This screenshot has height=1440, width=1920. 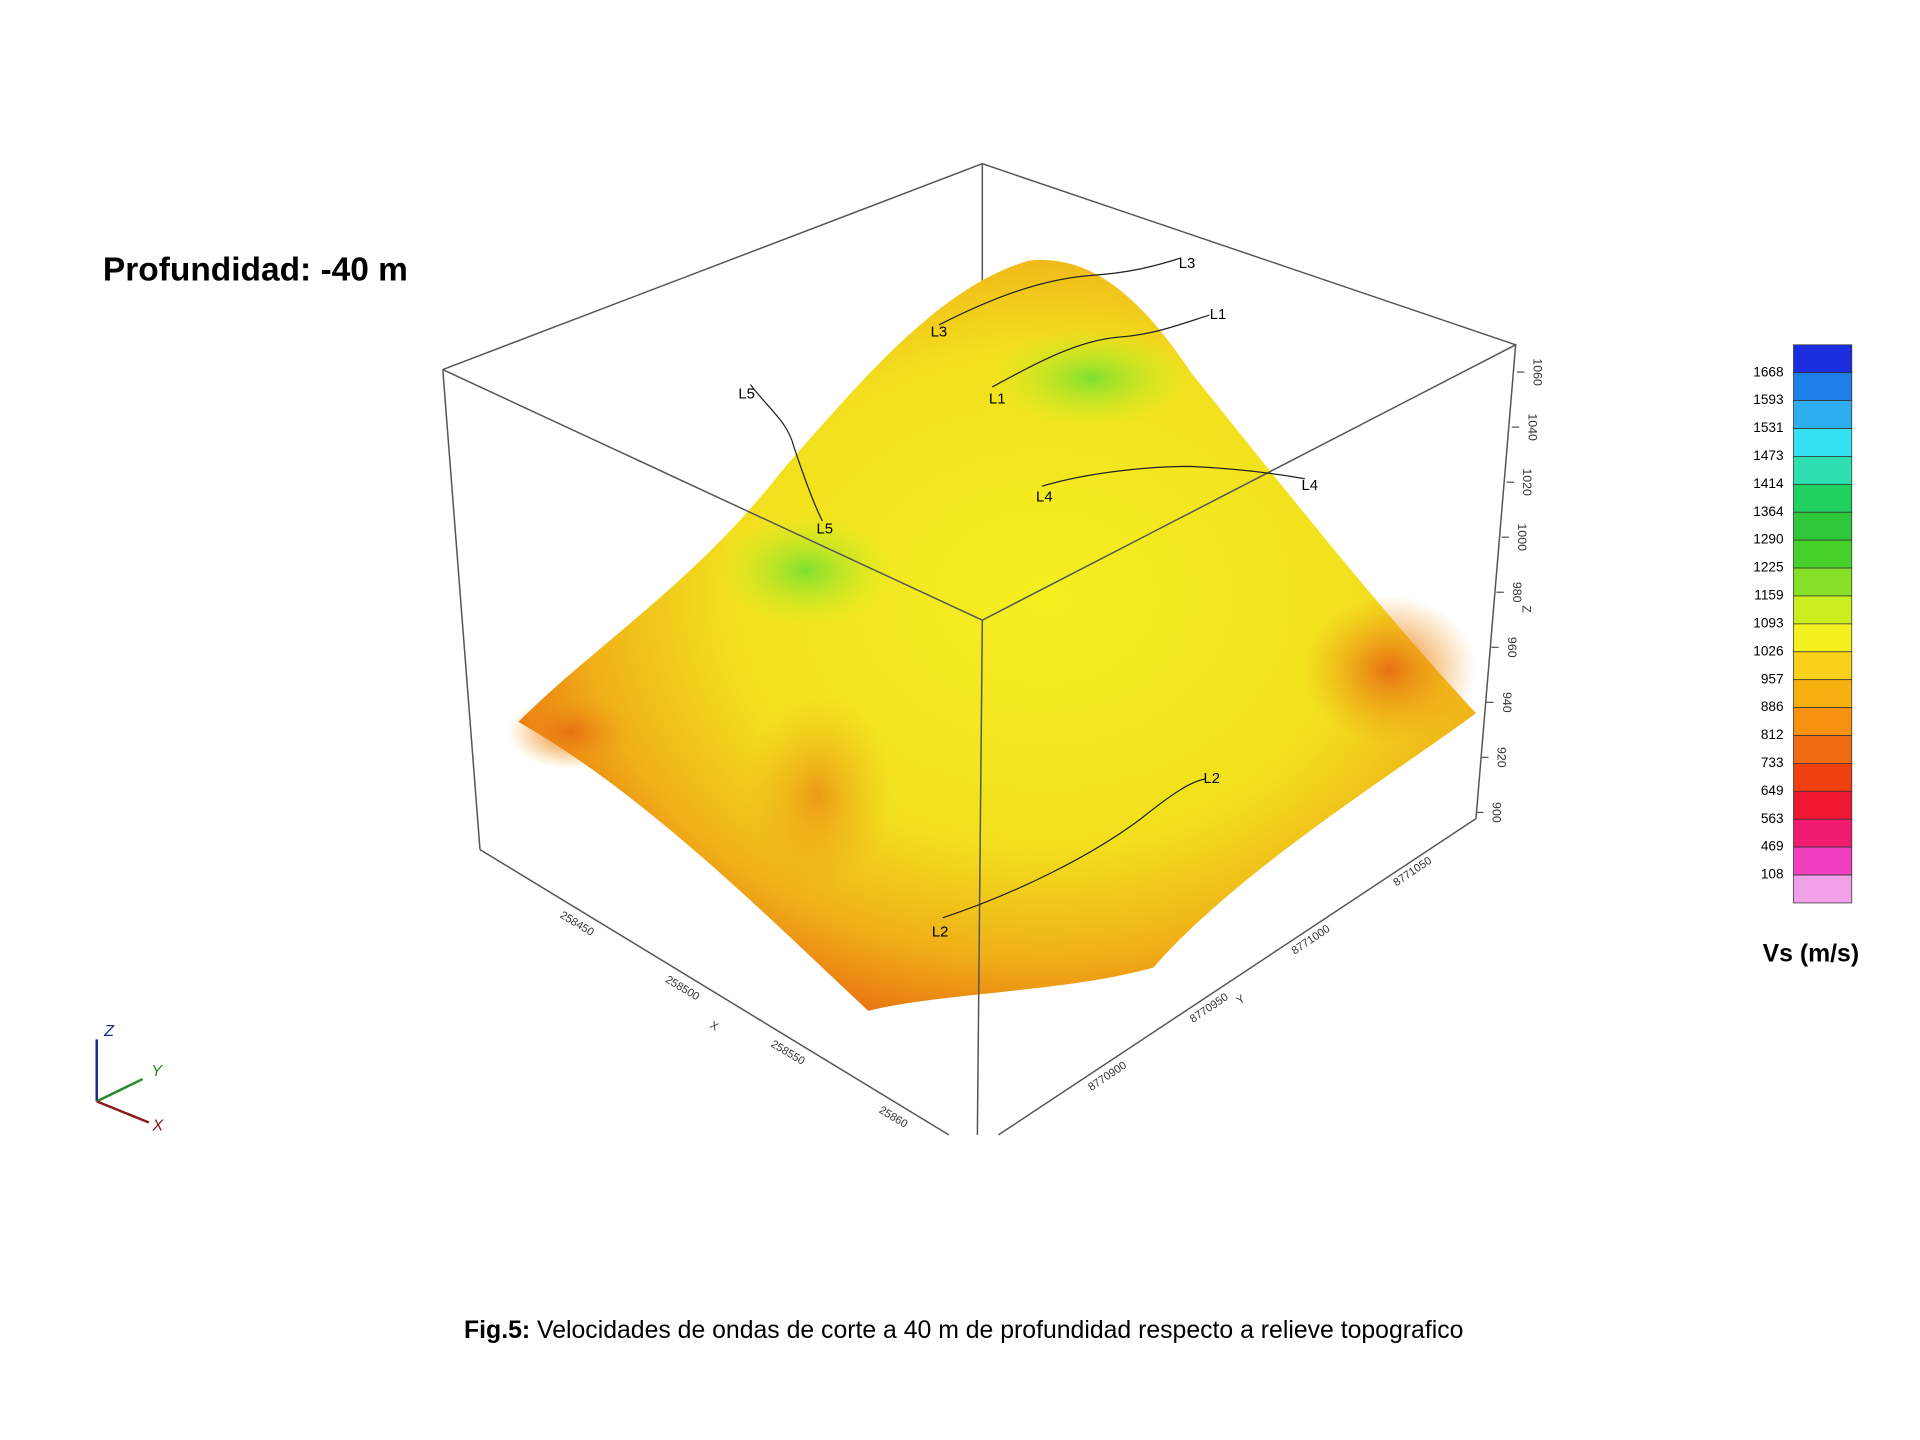 What do you see at coordinates (1772, 734) in the screenshot?
I see `colorbar-tick-label: 812` at bounding box center [1772, 734].